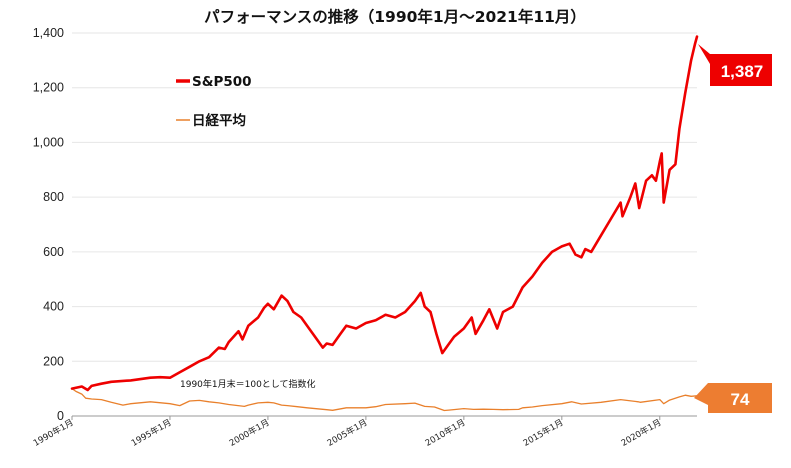  I want to click on nikkei-line, so click(384, 399).